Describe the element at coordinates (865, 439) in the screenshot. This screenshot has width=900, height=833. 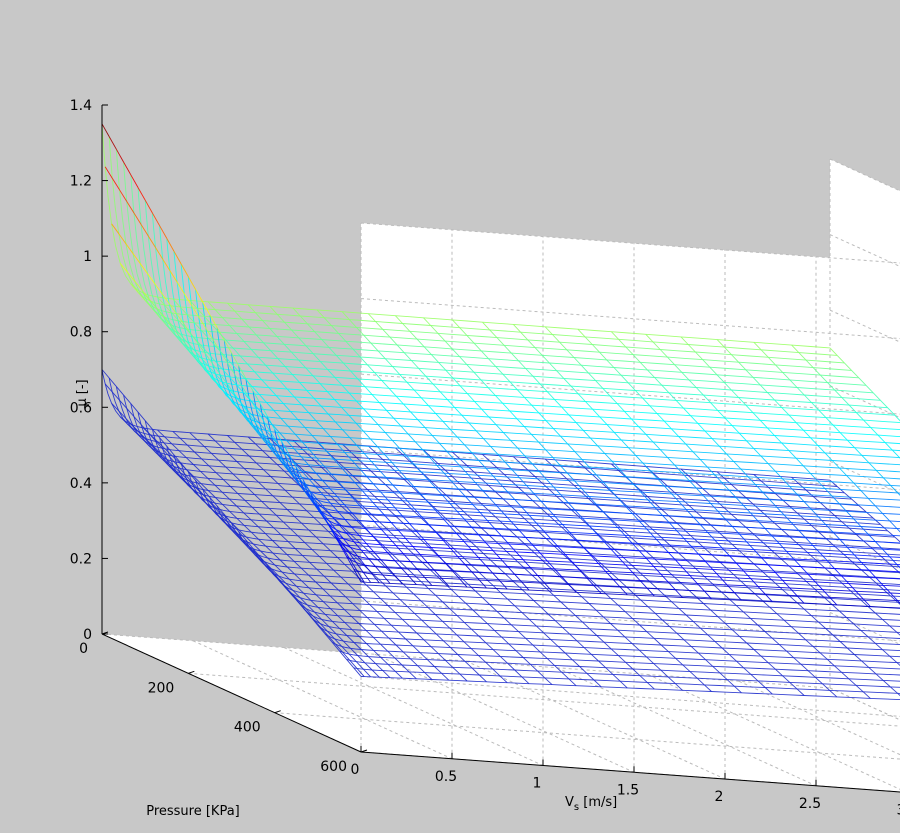
I see `back-wall-yz` at that location.